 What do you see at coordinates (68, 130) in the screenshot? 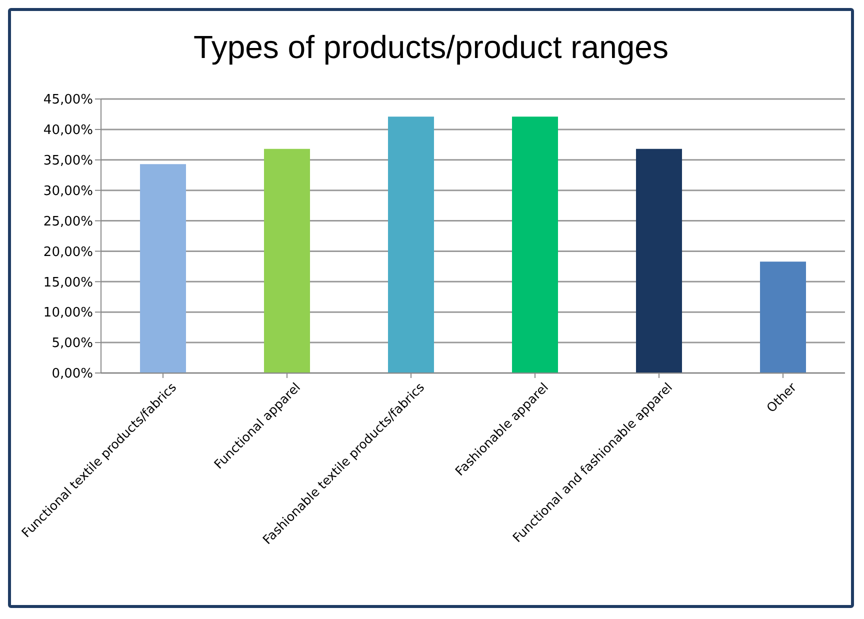
I see `y-tick-label: 40,00%` at bounding box center [68, 130].